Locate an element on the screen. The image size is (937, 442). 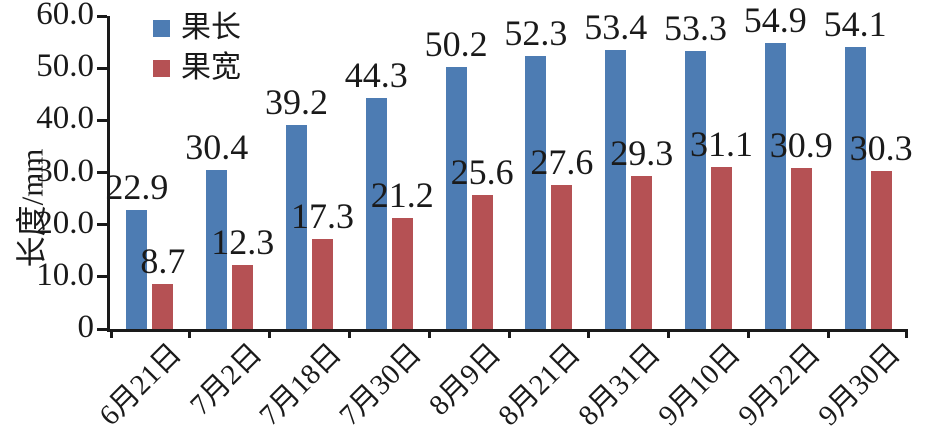
value-label-fruit-length: 53.3 is located at coordinates (695, 27).